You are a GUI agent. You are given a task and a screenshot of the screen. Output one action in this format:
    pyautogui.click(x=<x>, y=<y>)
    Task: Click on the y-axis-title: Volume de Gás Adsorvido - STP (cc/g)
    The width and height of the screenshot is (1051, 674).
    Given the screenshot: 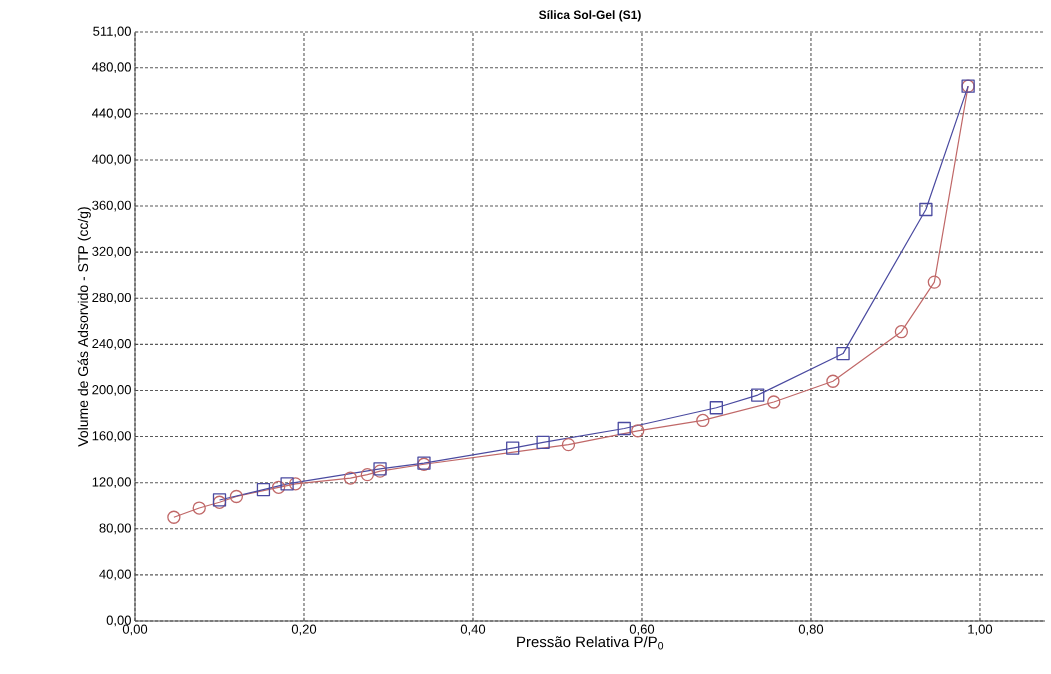 What is the action you would take?
    pyautogui.click(x=84, y=327)
    